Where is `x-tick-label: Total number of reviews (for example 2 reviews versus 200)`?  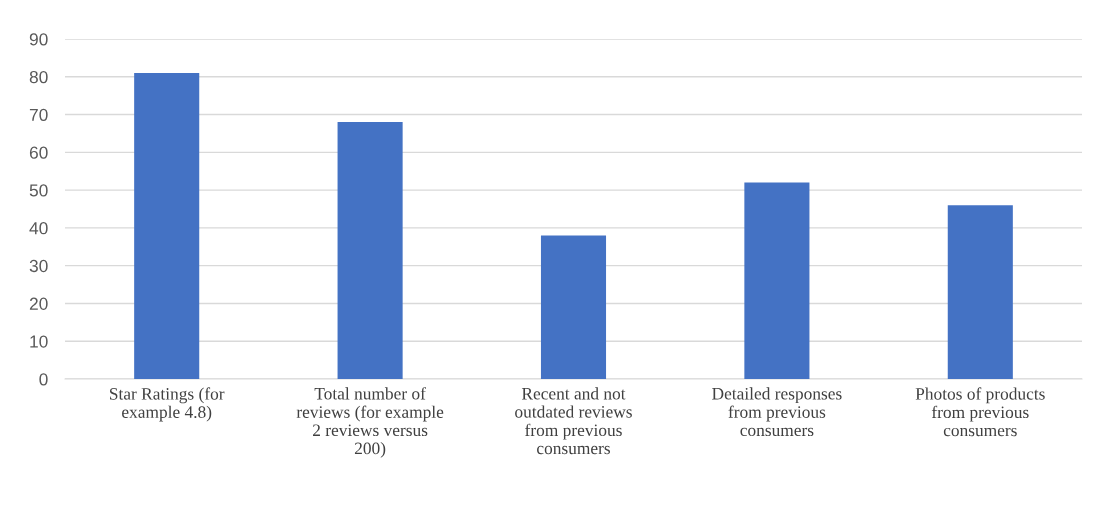 x-tick-label: Total number of reviews (for example 2 reviews versus 200) is located at coordinates (370, 422).